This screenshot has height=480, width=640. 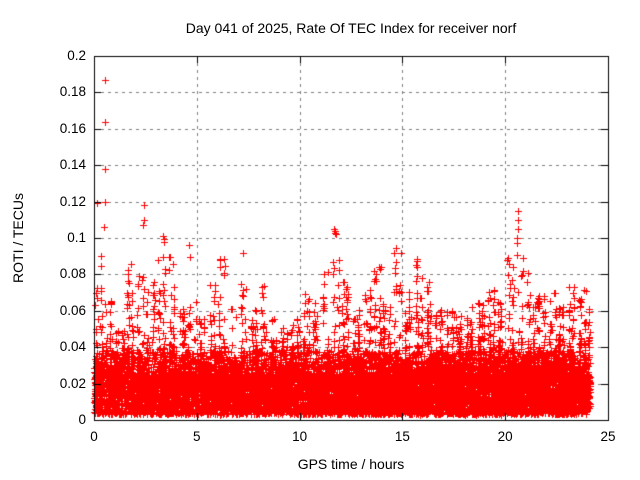 I want to click on y-axis-label: ROTI / TECUs, so click(x=18, y=238).